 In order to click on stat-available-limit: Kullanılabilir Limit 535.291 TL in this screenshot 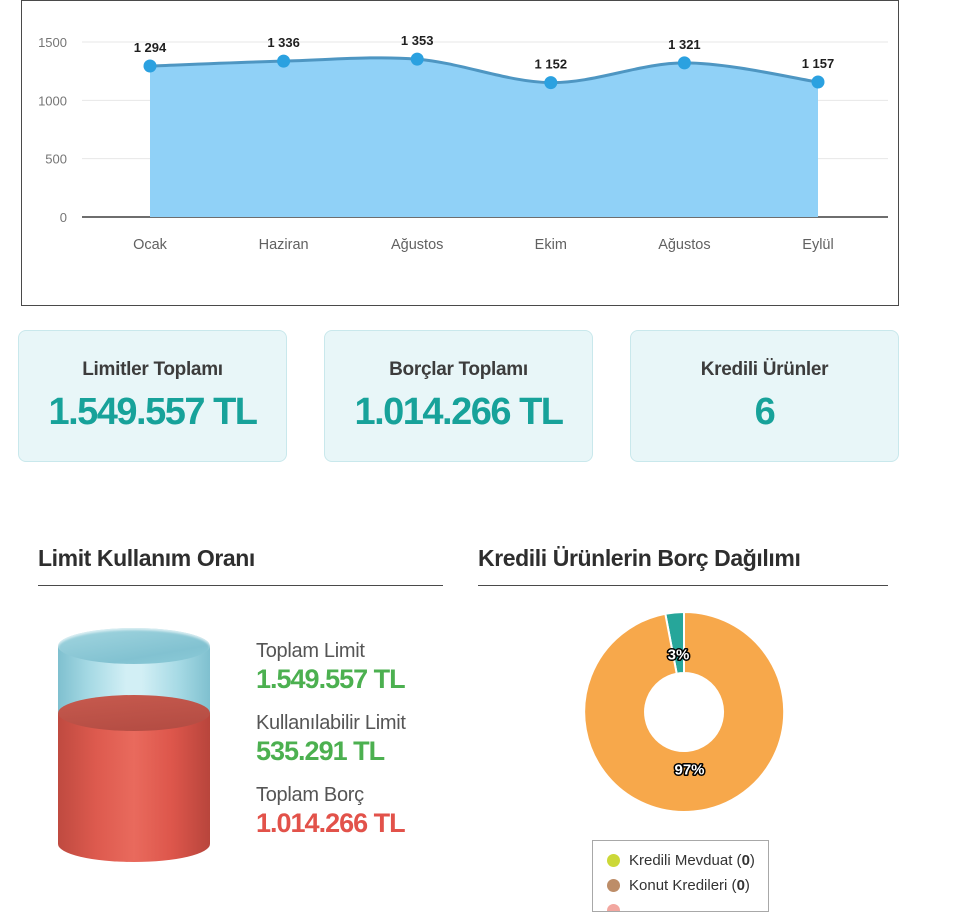, I will do `click(331, 738)`.